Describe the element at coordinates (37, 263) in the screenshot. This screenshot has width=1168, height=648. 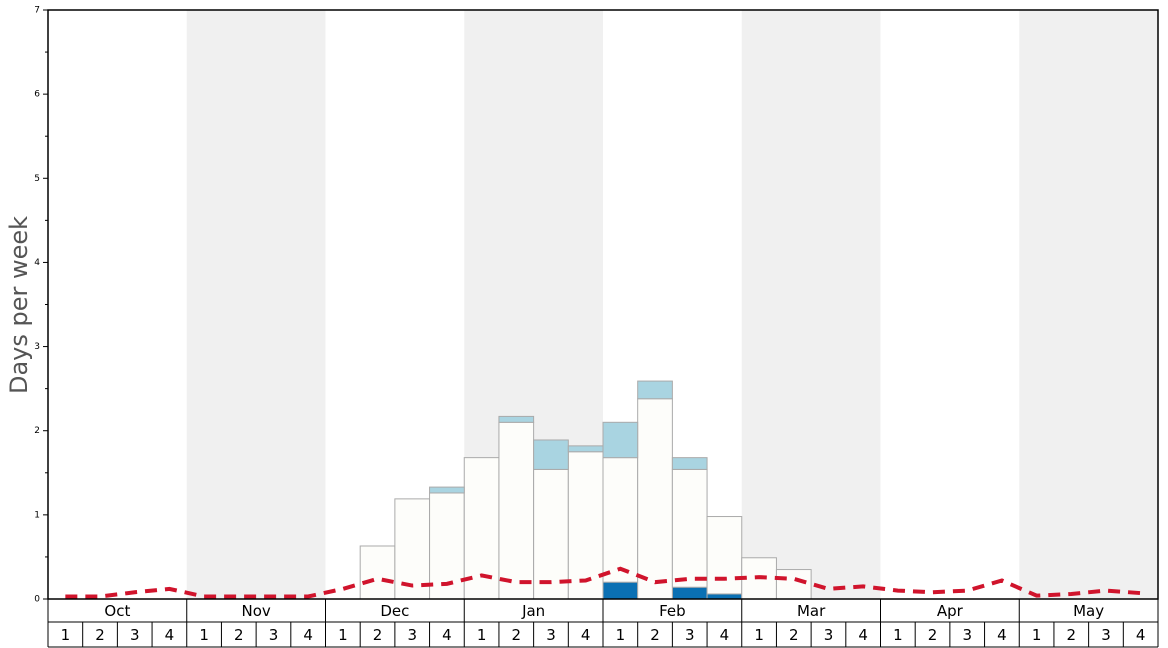
I see `y-tick-label: 4` at that location.